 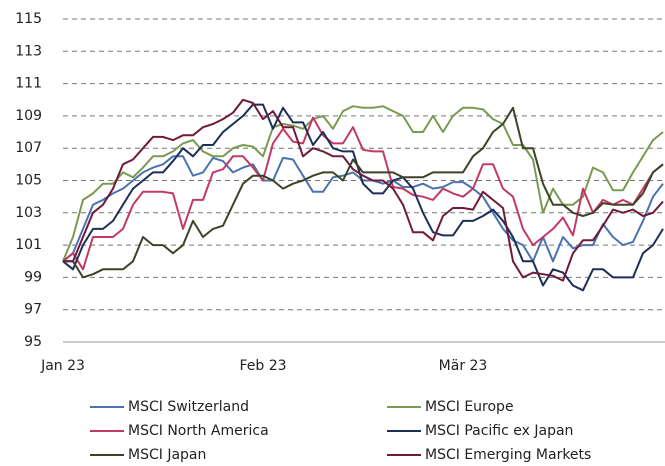 What do you see at coordinates (188, 407) in the screenshot?
I see `legend-label: MSCI Switzerland` at bounding box center [188, 407].